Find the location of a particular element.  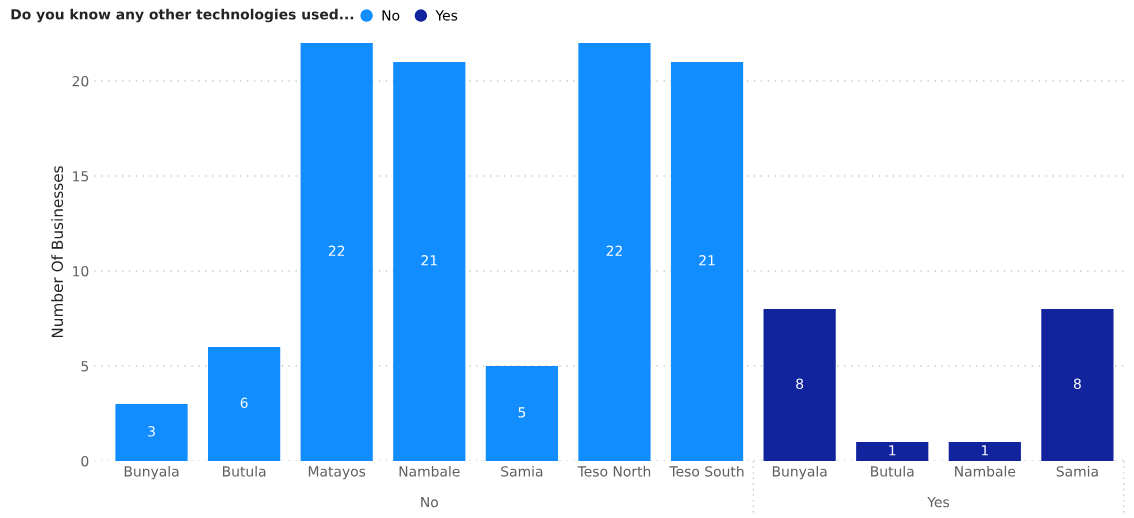

y-tick-label: 5 is located at coordinates (85, 366).